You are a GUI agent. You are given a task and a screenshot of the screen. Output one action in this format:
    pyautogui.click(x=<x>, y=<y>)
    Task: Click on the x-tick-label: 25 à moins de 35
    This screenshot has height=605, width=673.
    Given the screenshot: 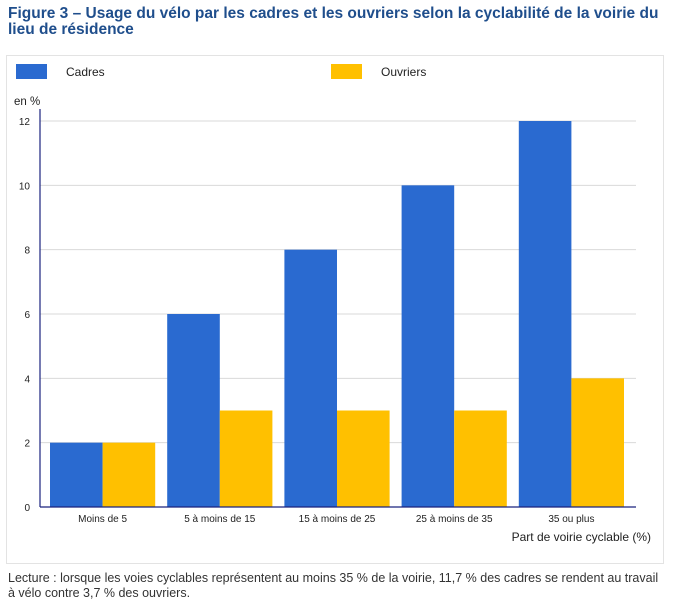 What is the action you would take?
    pyautogui.click(x=454, y=519)
    